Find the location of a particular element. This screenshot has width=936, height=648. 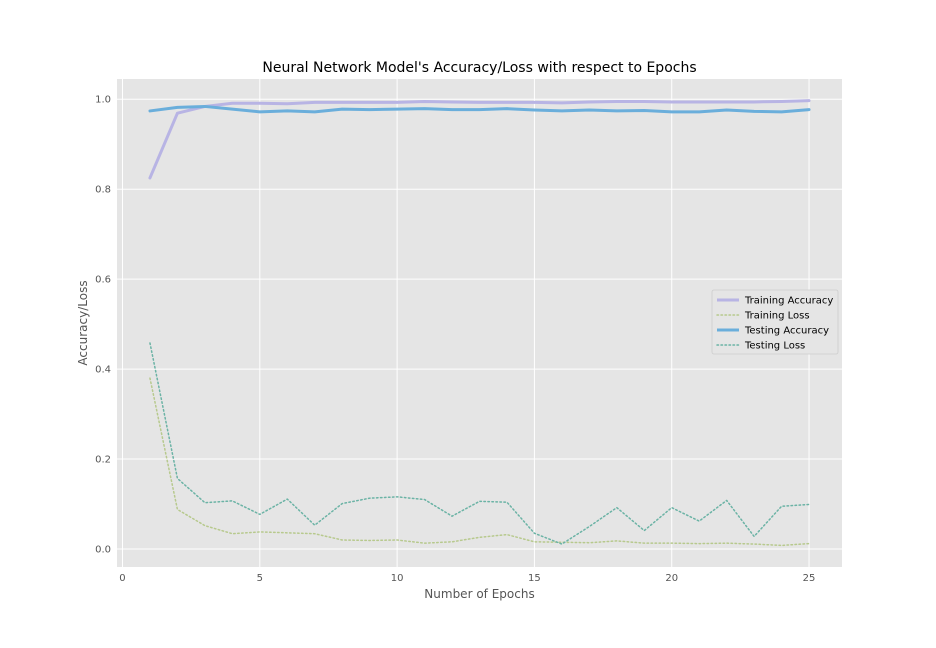

x-tick-label: 20 is located at coordinates (671, 578).